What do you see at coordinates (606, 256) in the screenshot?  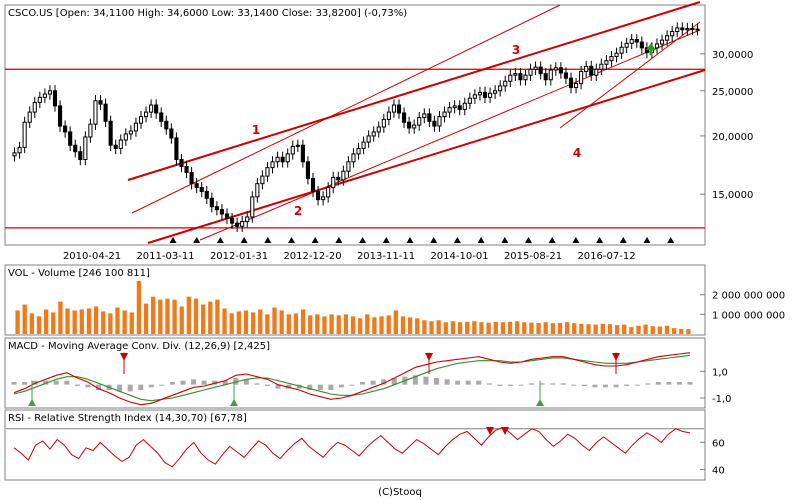 I see `price-x-tick-label: 2016-07-12` at bounding box center [606, 256].